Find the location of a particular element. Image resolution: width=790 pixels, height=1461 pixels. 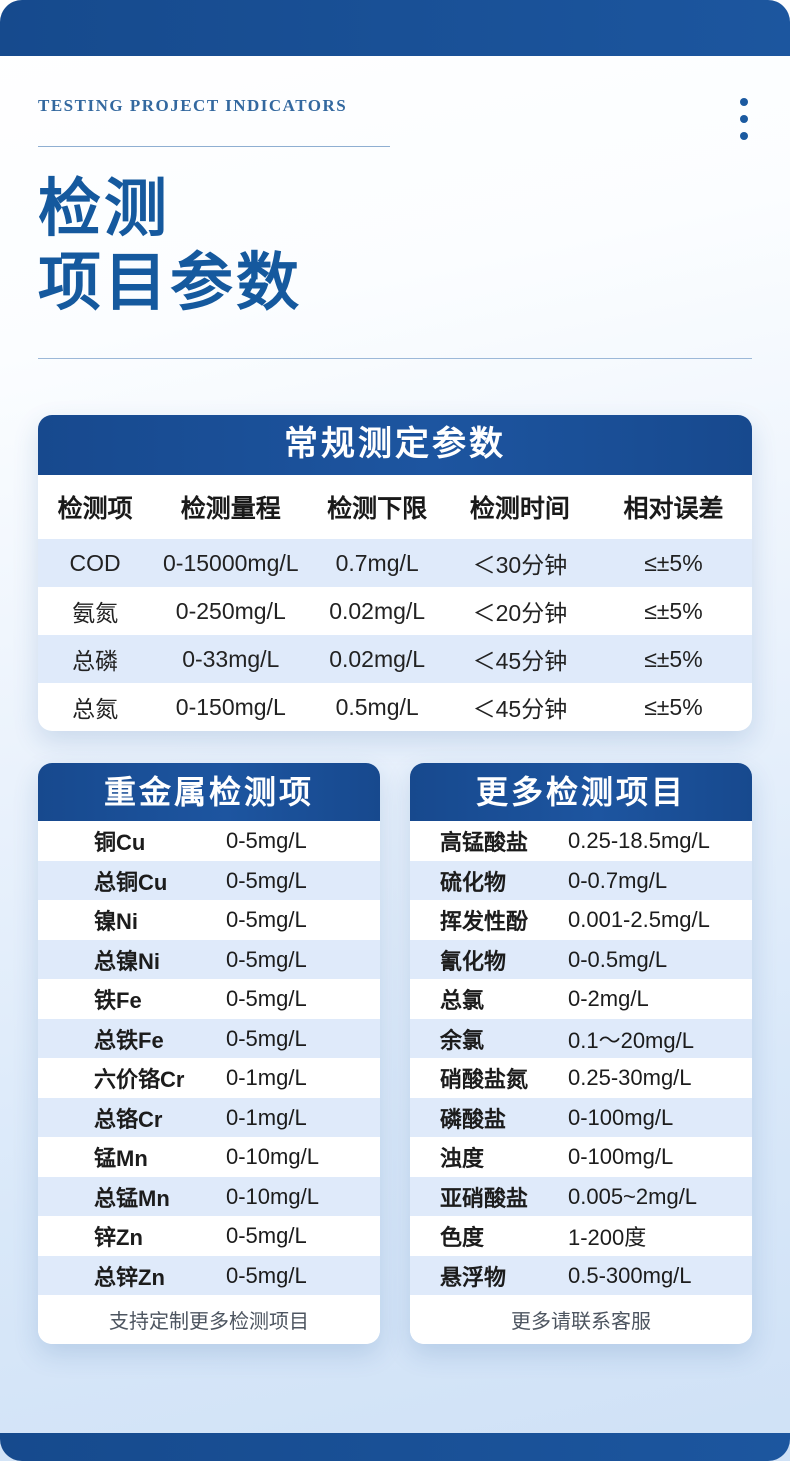

param-range: 0-0.5mg/L is located at coordinates (618, 959).